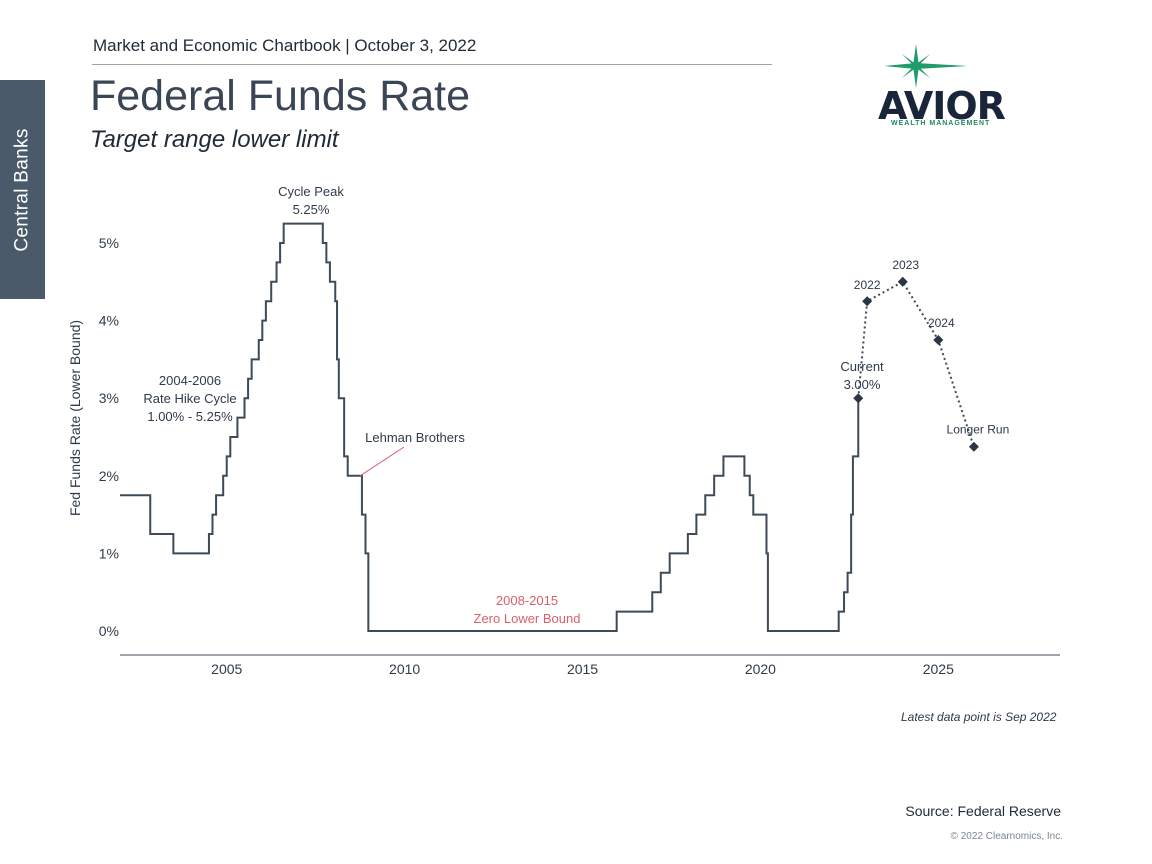 Image resolution: width=1152 pixels, height=864 pixels. I want to click on y-tick-label: 4%, so click(109, 321).